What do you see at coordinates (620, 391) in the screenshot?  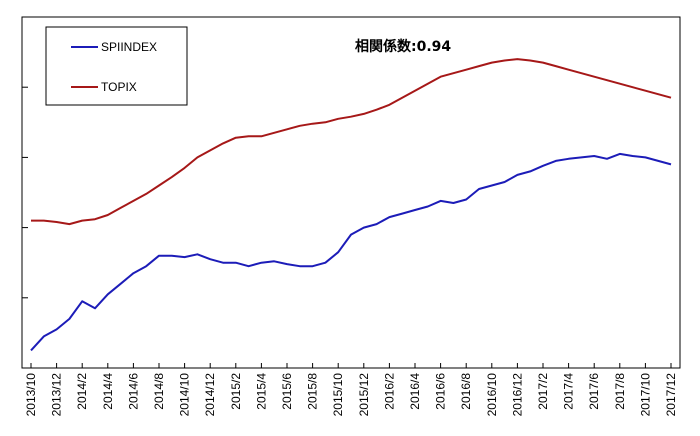 I see `x-tick-label: 2017/8` at bounding box center [620, 391].